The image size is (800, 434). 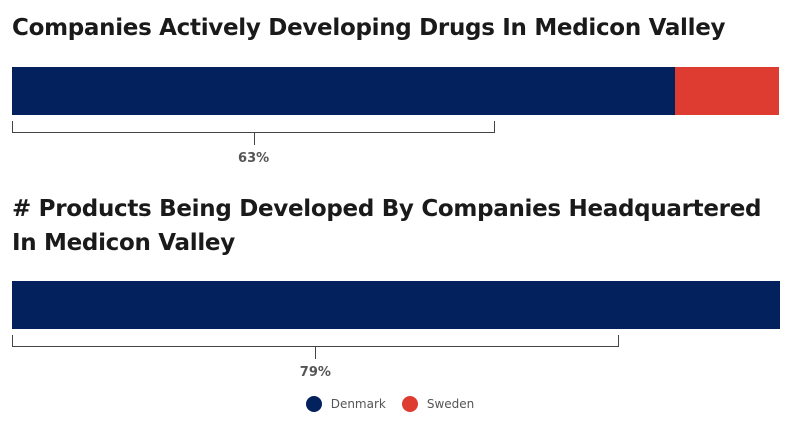 What do you see at coordinates (358, 404) in the screenshot?
I see `legend-label-denmark: Denmark` at bounding box center [358, 404].